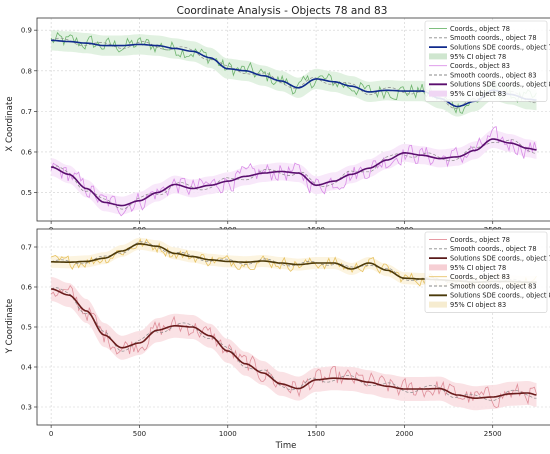 This screenshot has height=454, width=550. Describe the element at coordinates (26, 71) in the screenshot. I see `y-tick-label: 0.8` at that location.